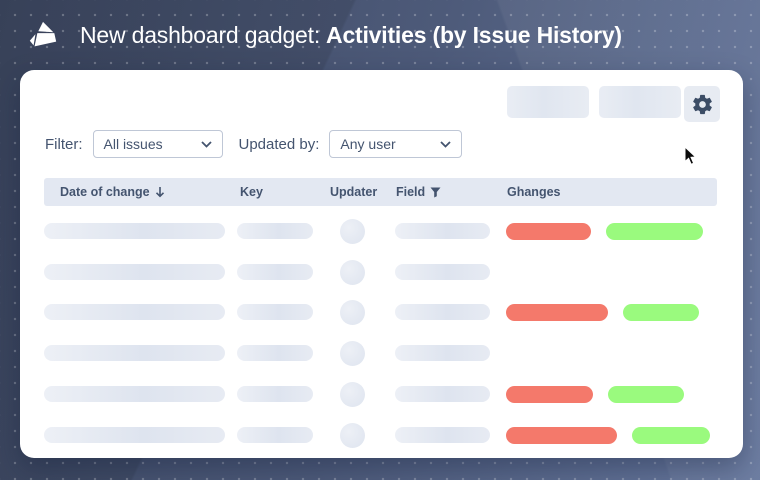 This screenshot has height=480, width=760. I want to click on column-label: Key, so click(251, 192).